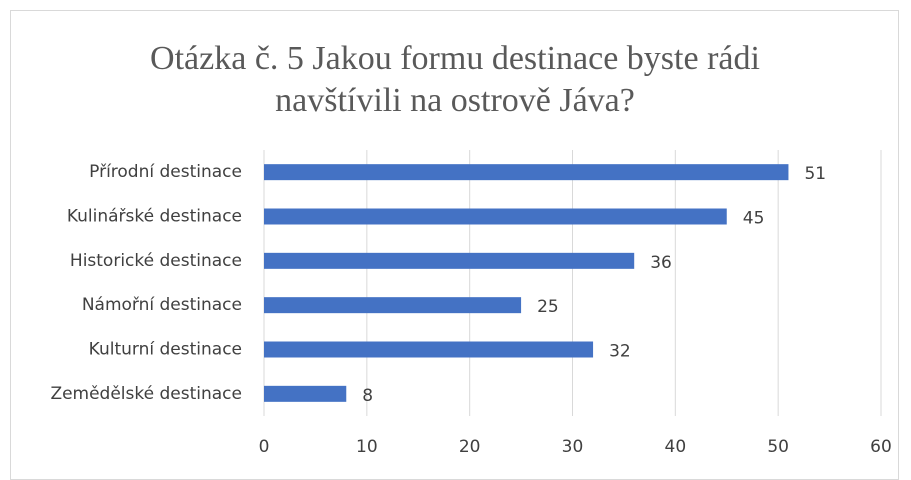  What do you see at coordinates (154, 217) in the screenshot?
I see `y-tick-label: Kulinářské destinace` at bounding box center [154, 217].